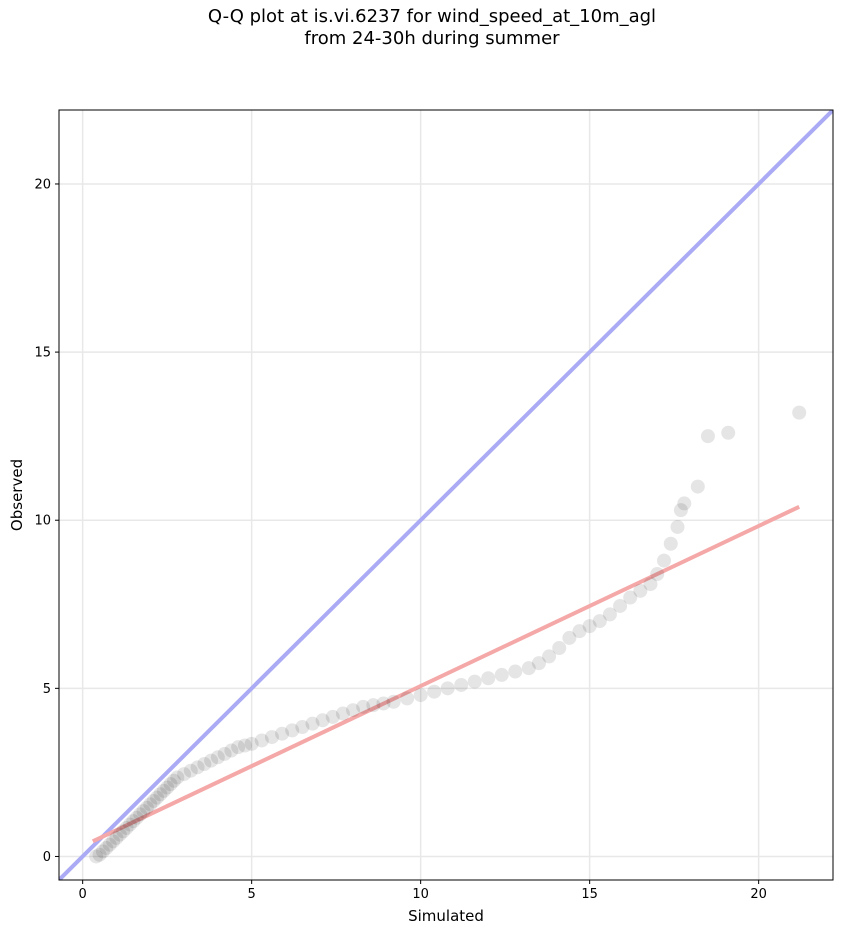  What do you see at coordinates (432, 38) in the screenshot?
I see `chart-title-line-2: from 24-30h during summer` at bounding box center [432, 38].